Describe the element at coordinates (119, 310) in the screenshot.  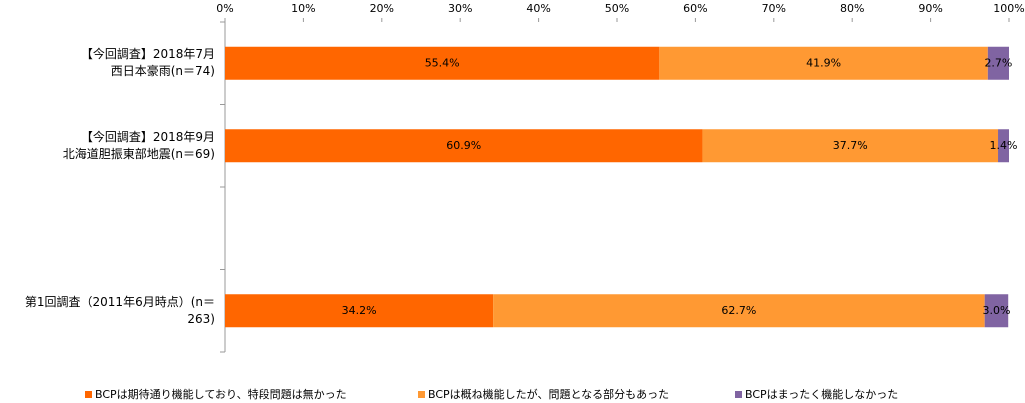
I see `y-tick-label: 第1回調査（2011年6月時点）(n＝263)` at that location.